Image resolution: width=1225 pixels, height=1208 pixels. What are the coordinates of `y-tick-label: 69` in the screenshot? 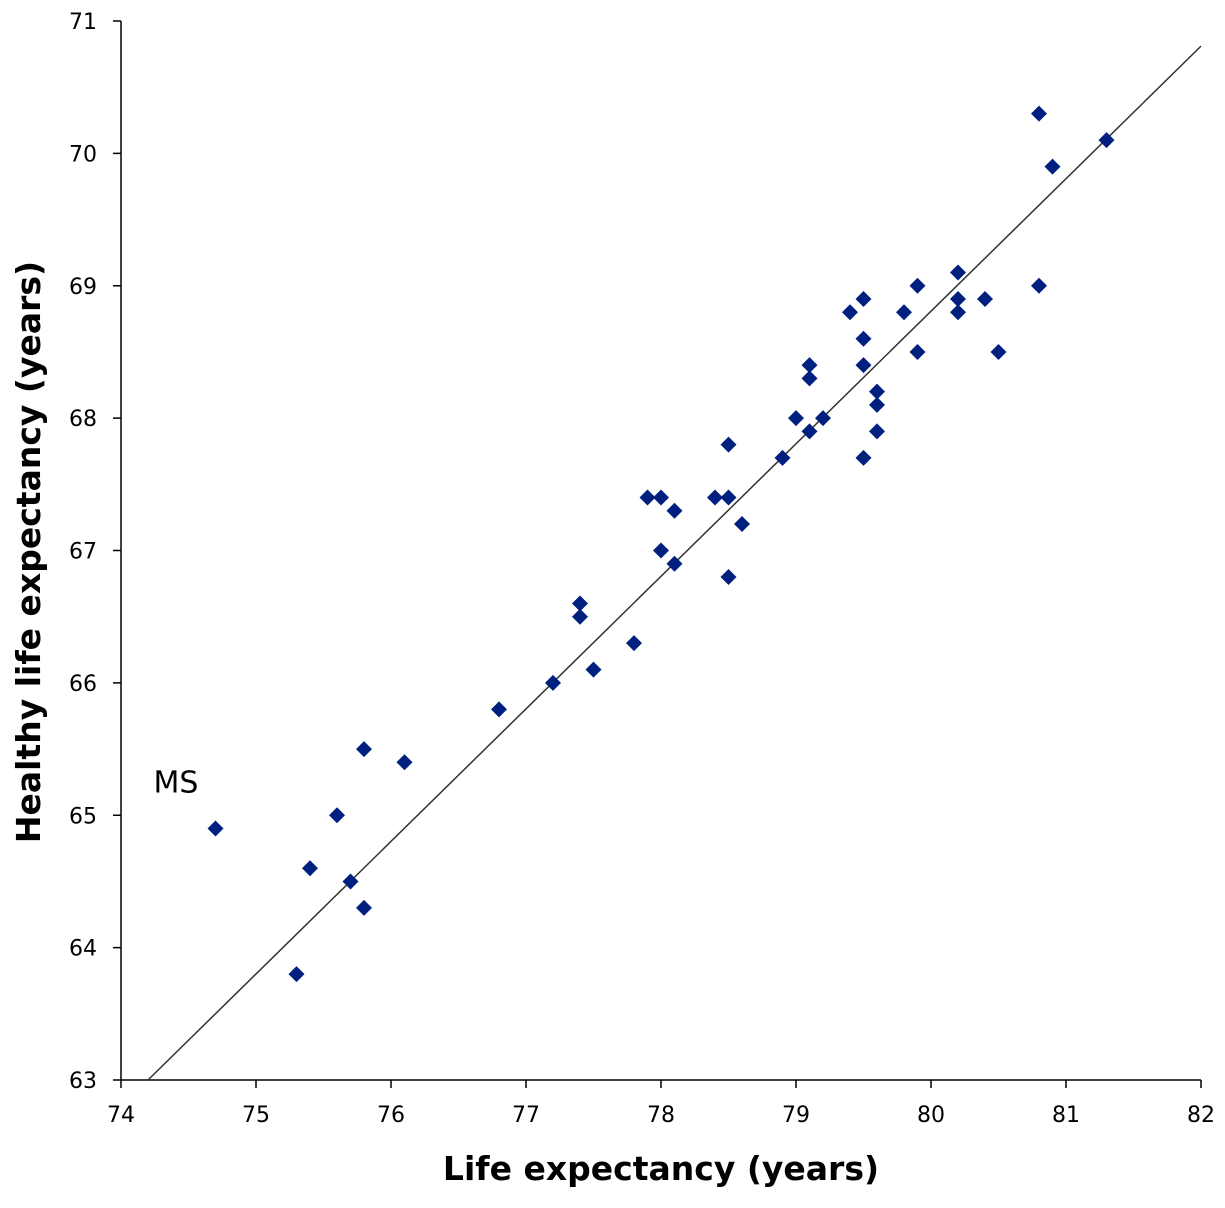 It's located at (83, 287).